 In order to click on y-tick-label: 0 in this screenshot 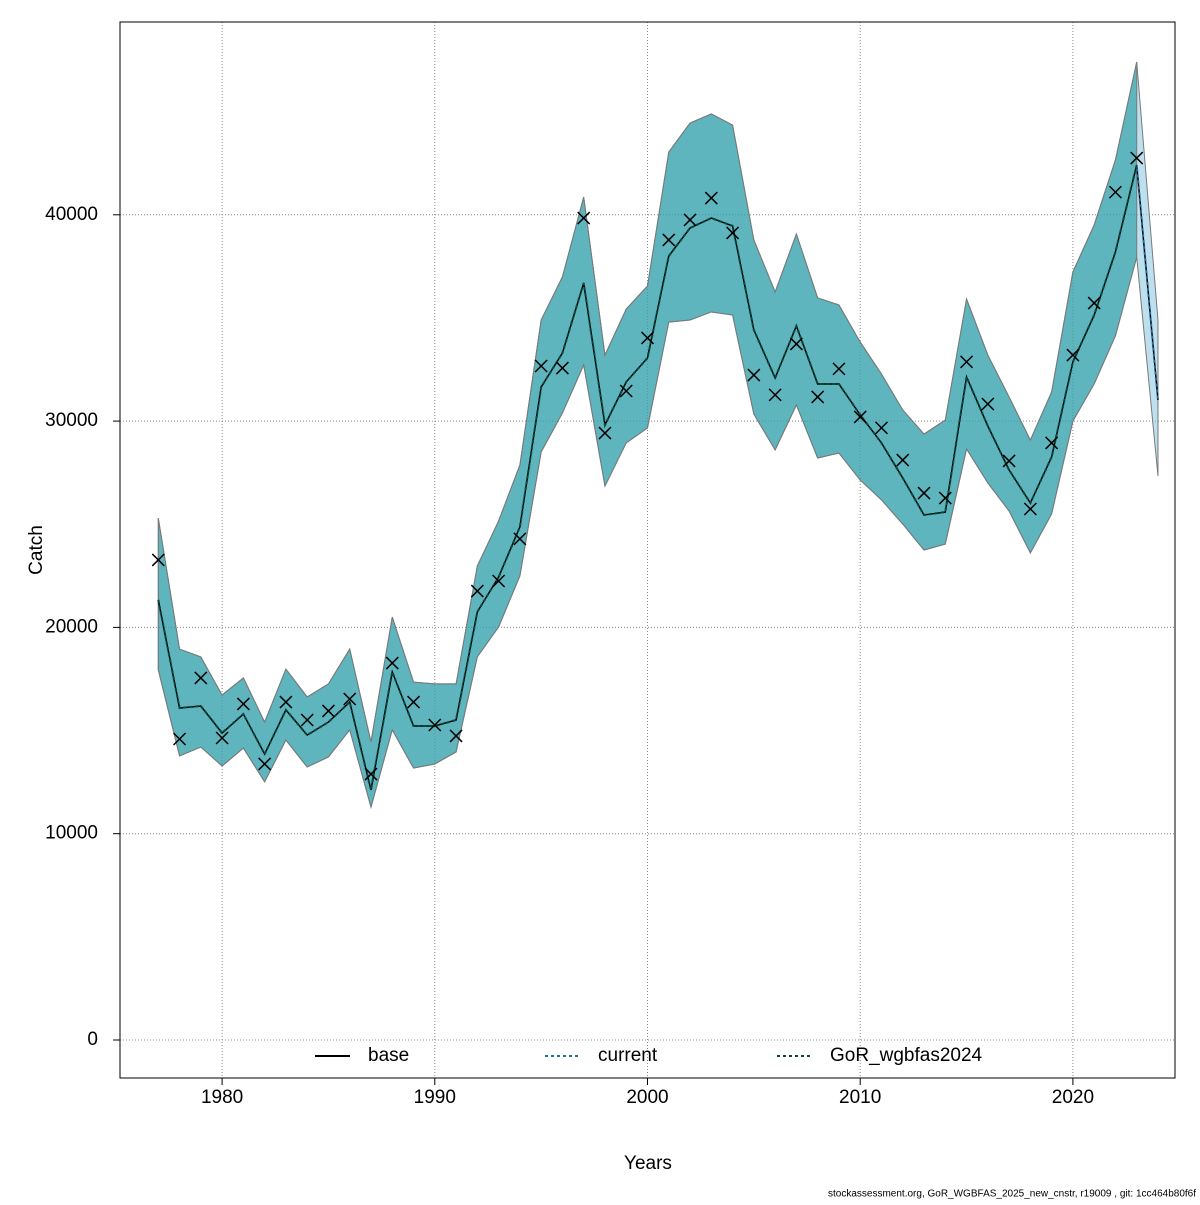, I will do `click(92, 1039)`.